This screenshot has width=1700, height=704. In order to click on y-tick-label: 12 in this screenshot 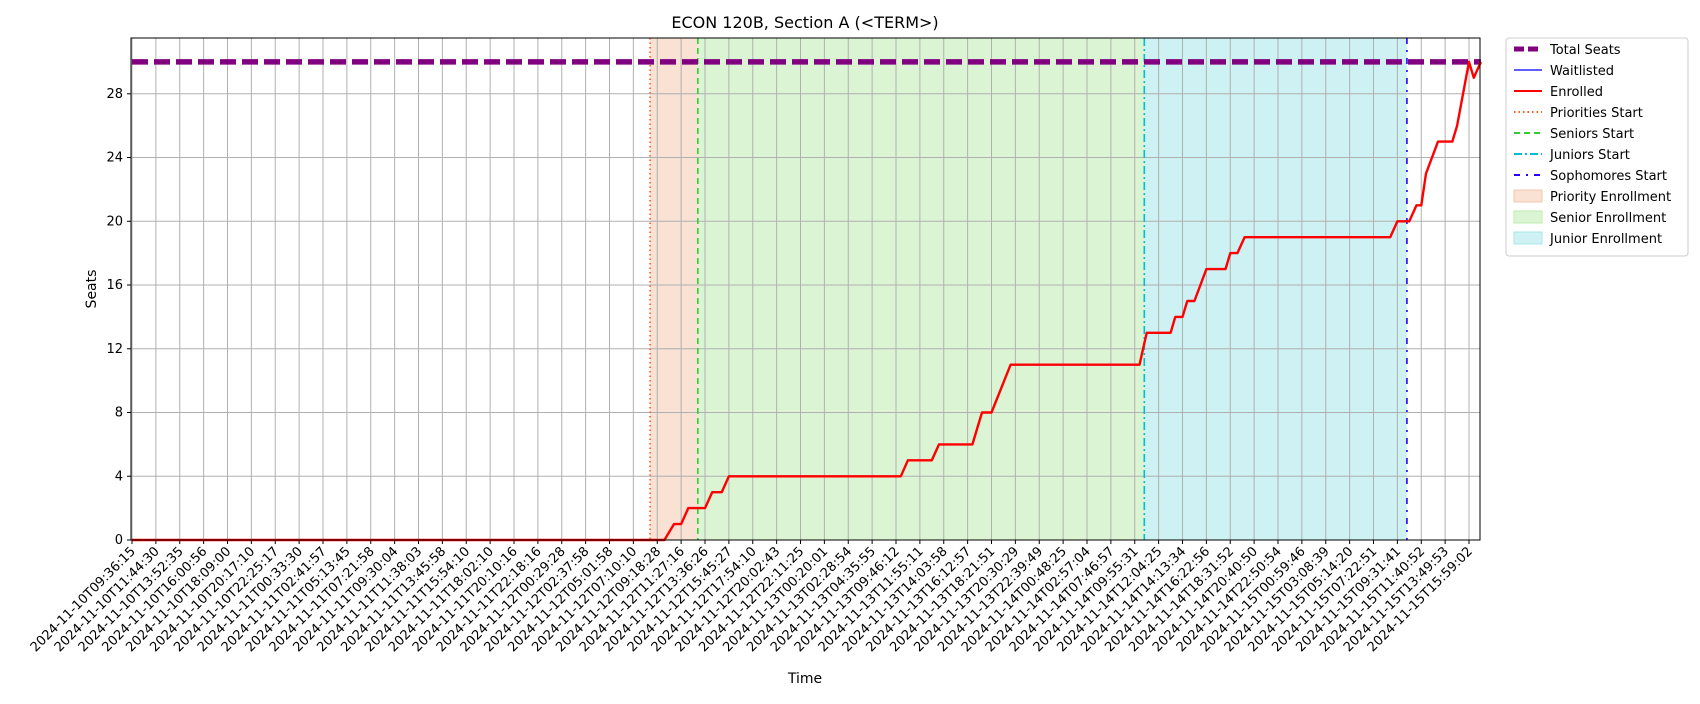, I will do `click(114, 349)`.